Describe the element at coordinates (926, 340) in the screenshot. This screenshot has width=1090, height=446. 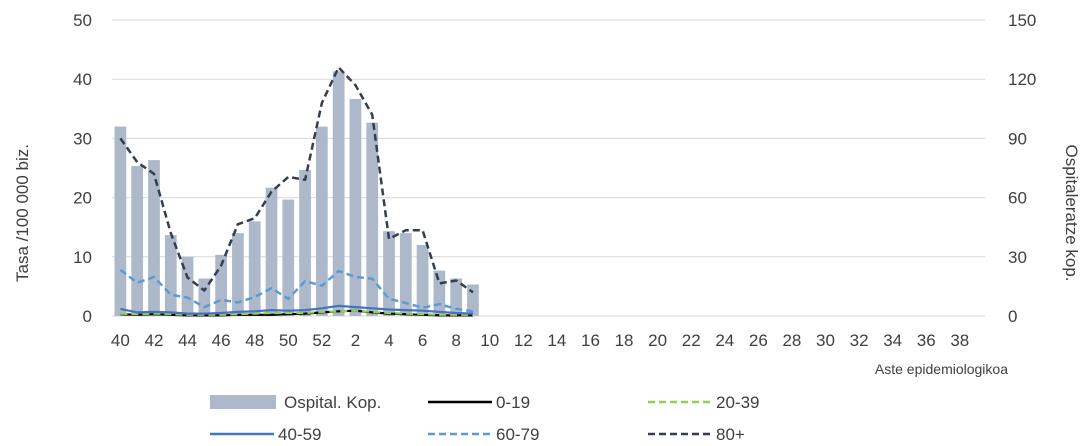
I see `x-tick-label: 36` at that location.